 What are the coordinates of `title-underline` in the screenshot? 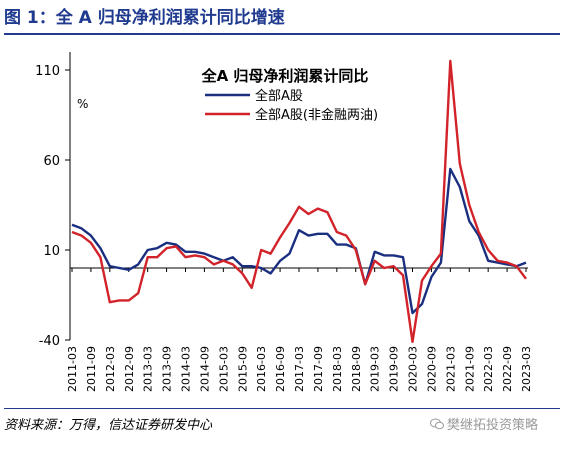 It's located at (282, 34).